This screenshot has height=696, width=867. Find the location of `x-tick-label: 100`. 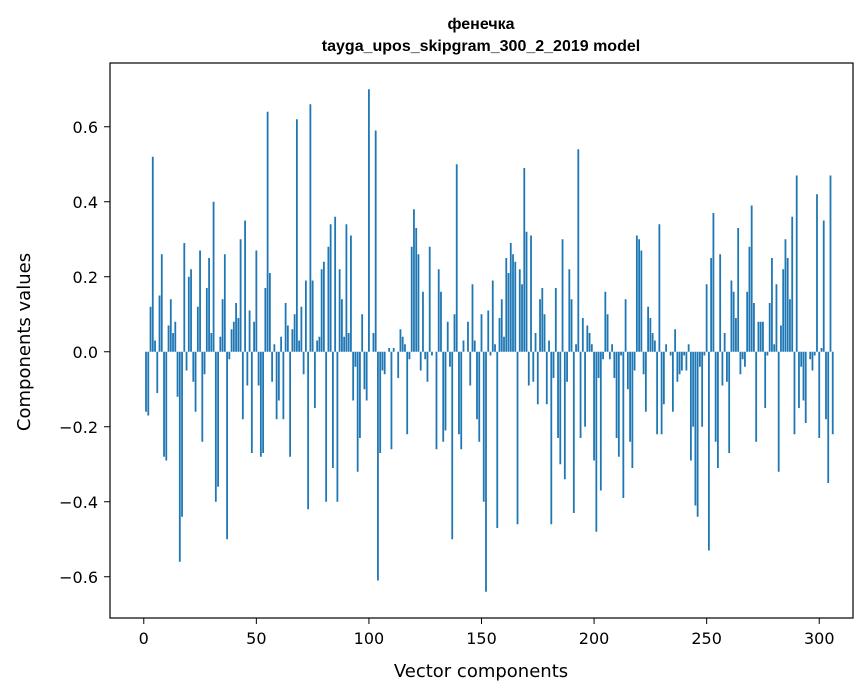

x-tick-label: 100 is located at coordinates (369, 638).